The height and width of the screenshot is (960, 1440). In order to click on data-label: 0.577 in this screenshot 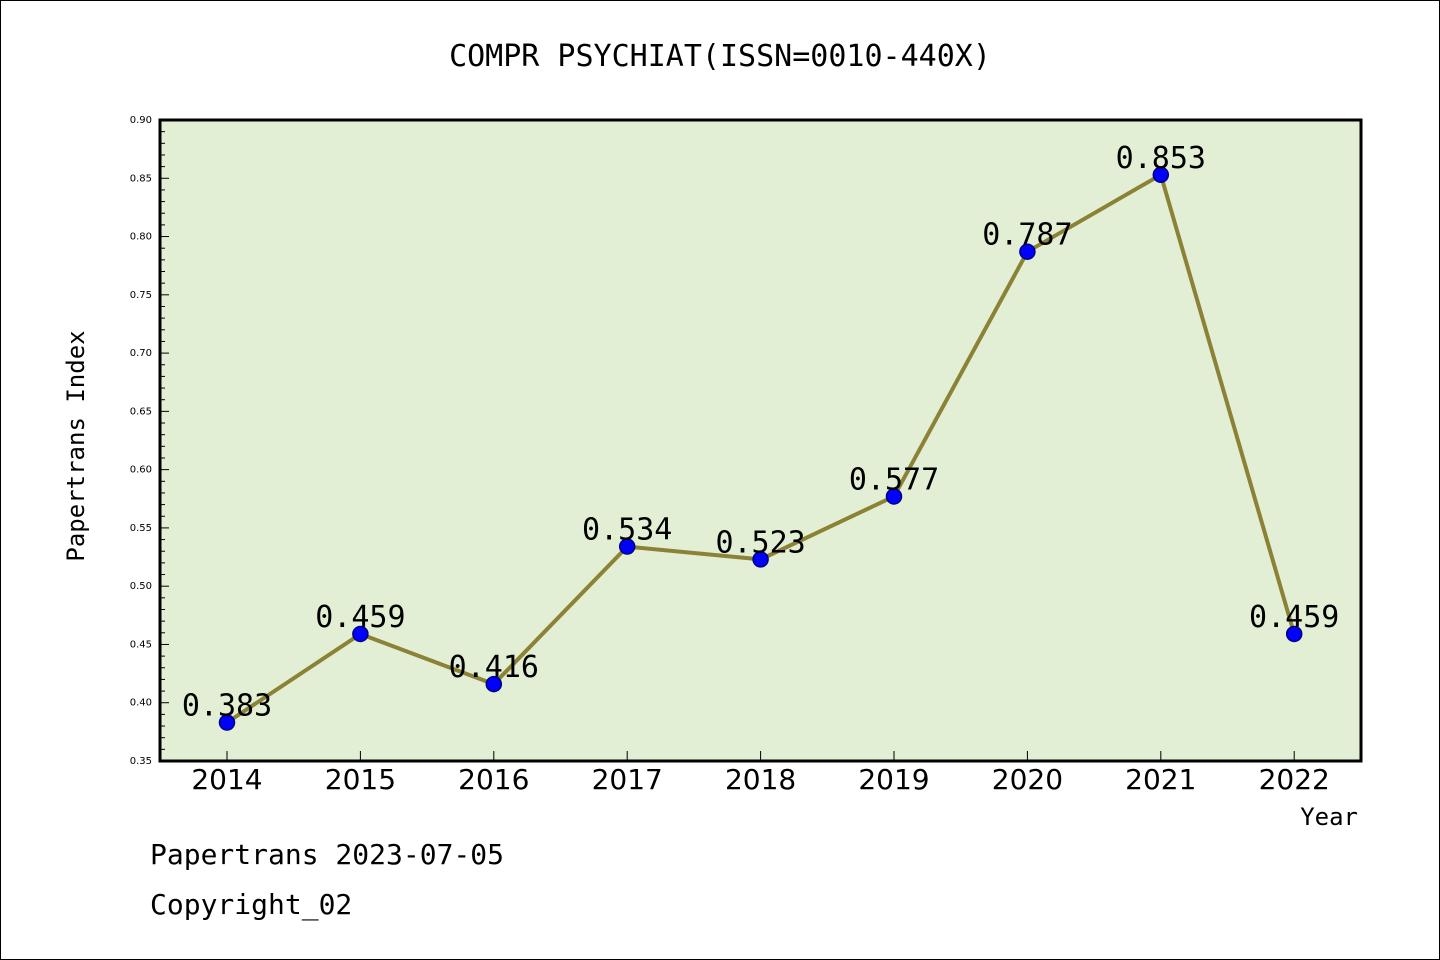, I will do `click(894, 479)`.